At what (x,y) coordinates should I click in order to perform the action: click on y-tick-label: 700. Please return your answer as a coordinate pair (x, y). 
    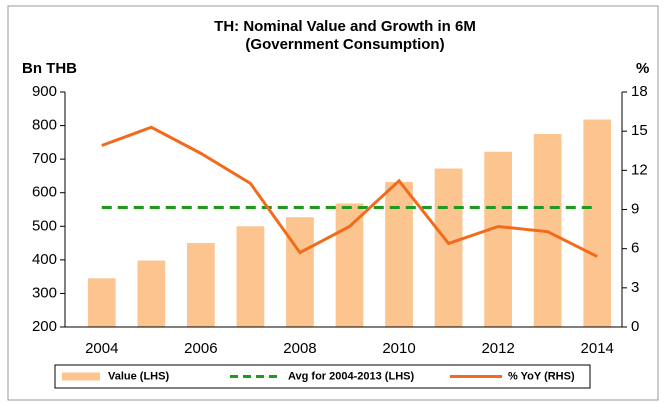
    Looking at the image, I should click on (44, 158).